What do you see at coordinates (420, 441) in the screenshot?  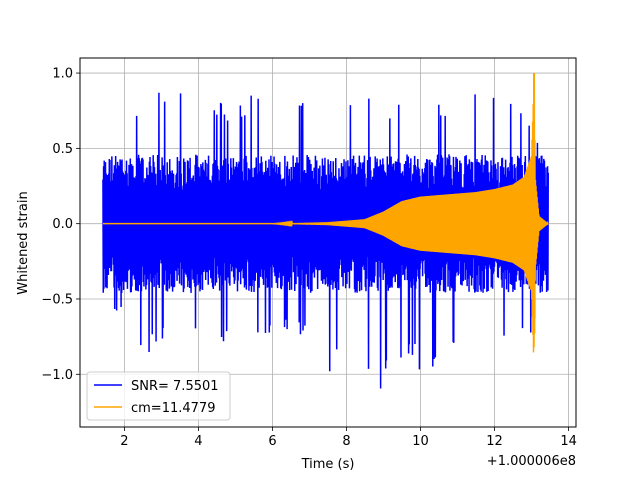 I see `x-tick-label: 10` at bounding box center [420, 441].